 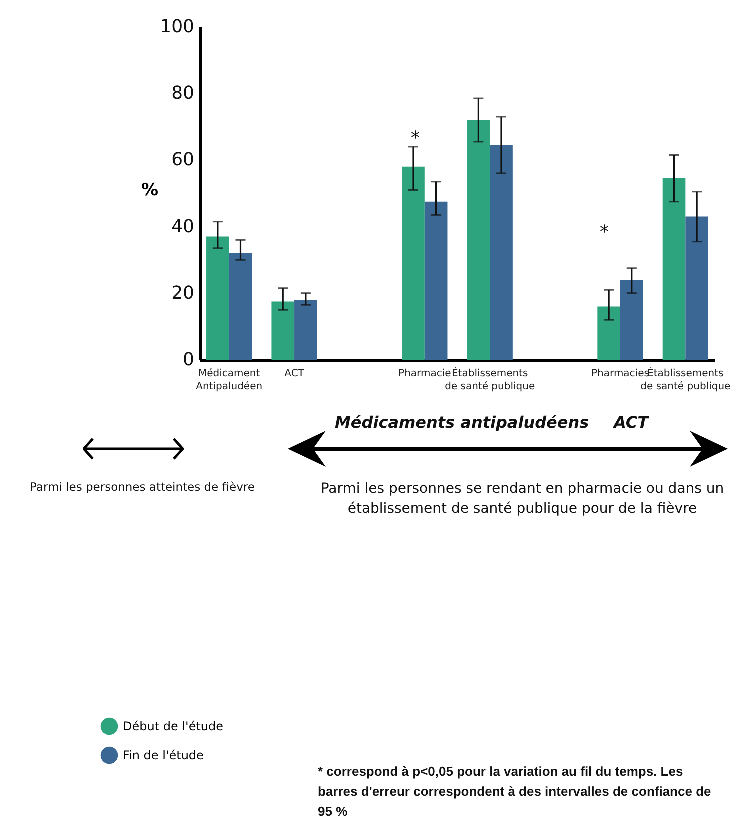 I want to click on y-tick-label: 0, so click(x=188, y=360).